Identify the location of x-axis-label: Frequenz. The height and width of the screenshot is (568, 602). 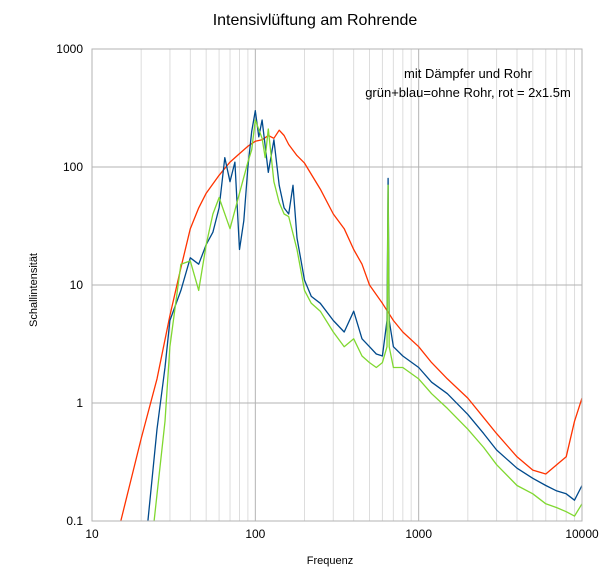
(330, 561).